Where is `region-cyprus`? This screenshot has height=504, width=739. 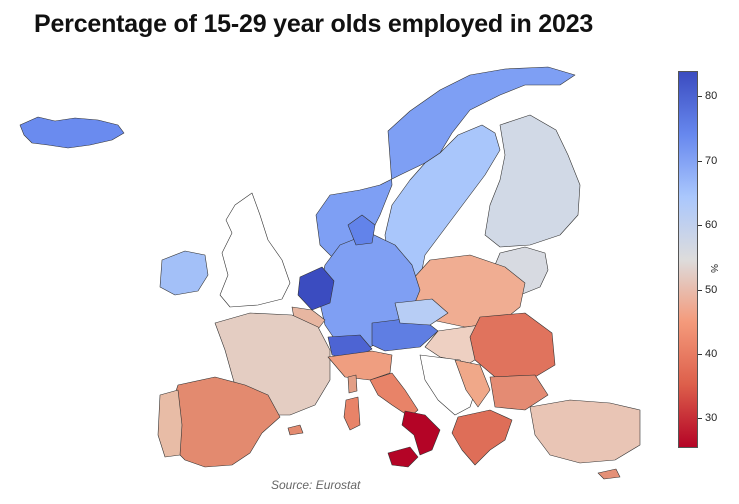 region-cyprus is located at coordinates (609, 474).